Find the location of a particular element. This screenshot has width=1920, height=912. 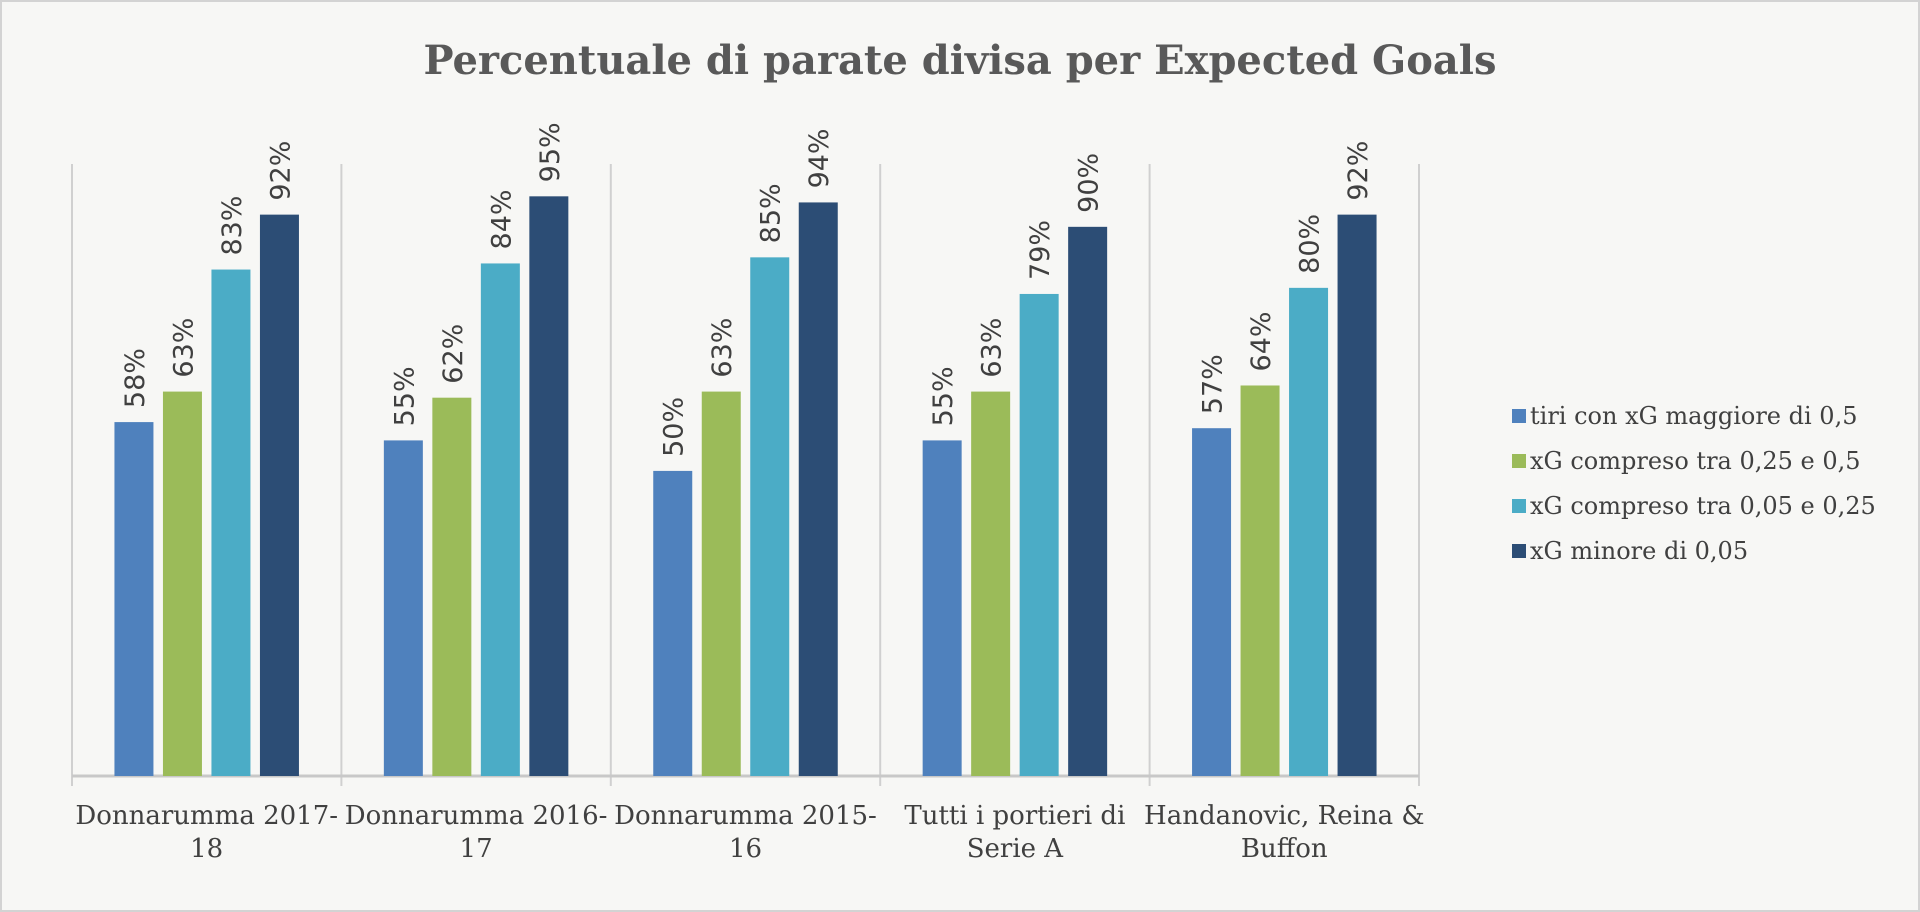

data-label: 84% is located at coordinates (501, 219).